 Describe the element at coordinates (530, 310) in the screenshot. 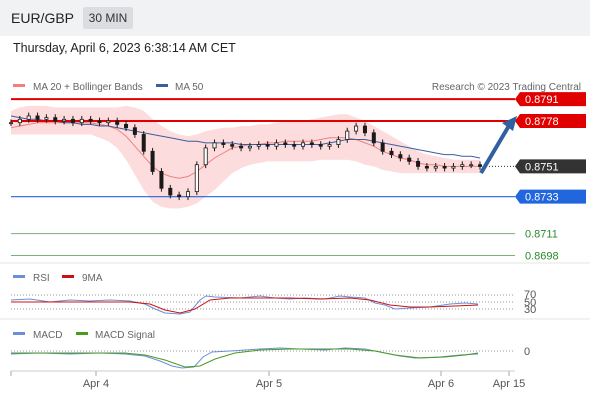

I see `rsi-level-30: 30` at that location.